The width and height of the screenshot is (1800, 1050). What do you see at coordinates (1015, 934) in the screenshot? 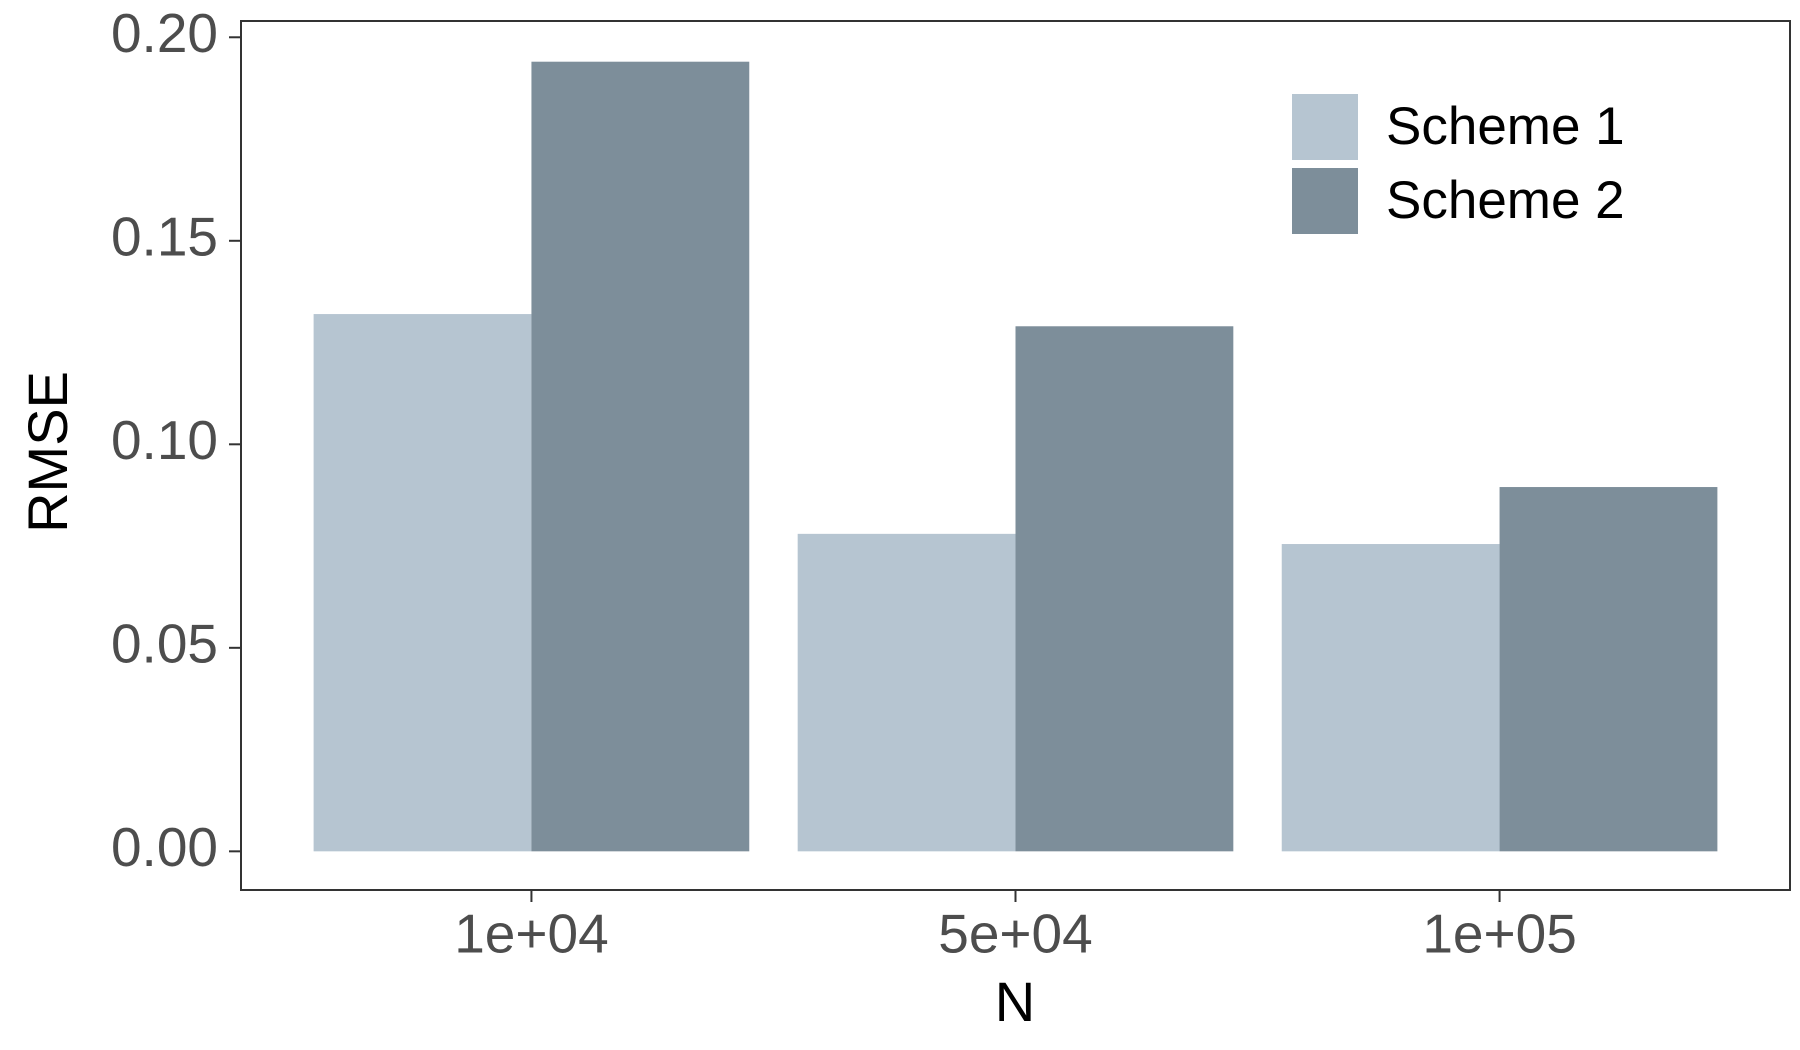
I see `x-tick-label: 5e+04` at bounding box center [1015, 934].